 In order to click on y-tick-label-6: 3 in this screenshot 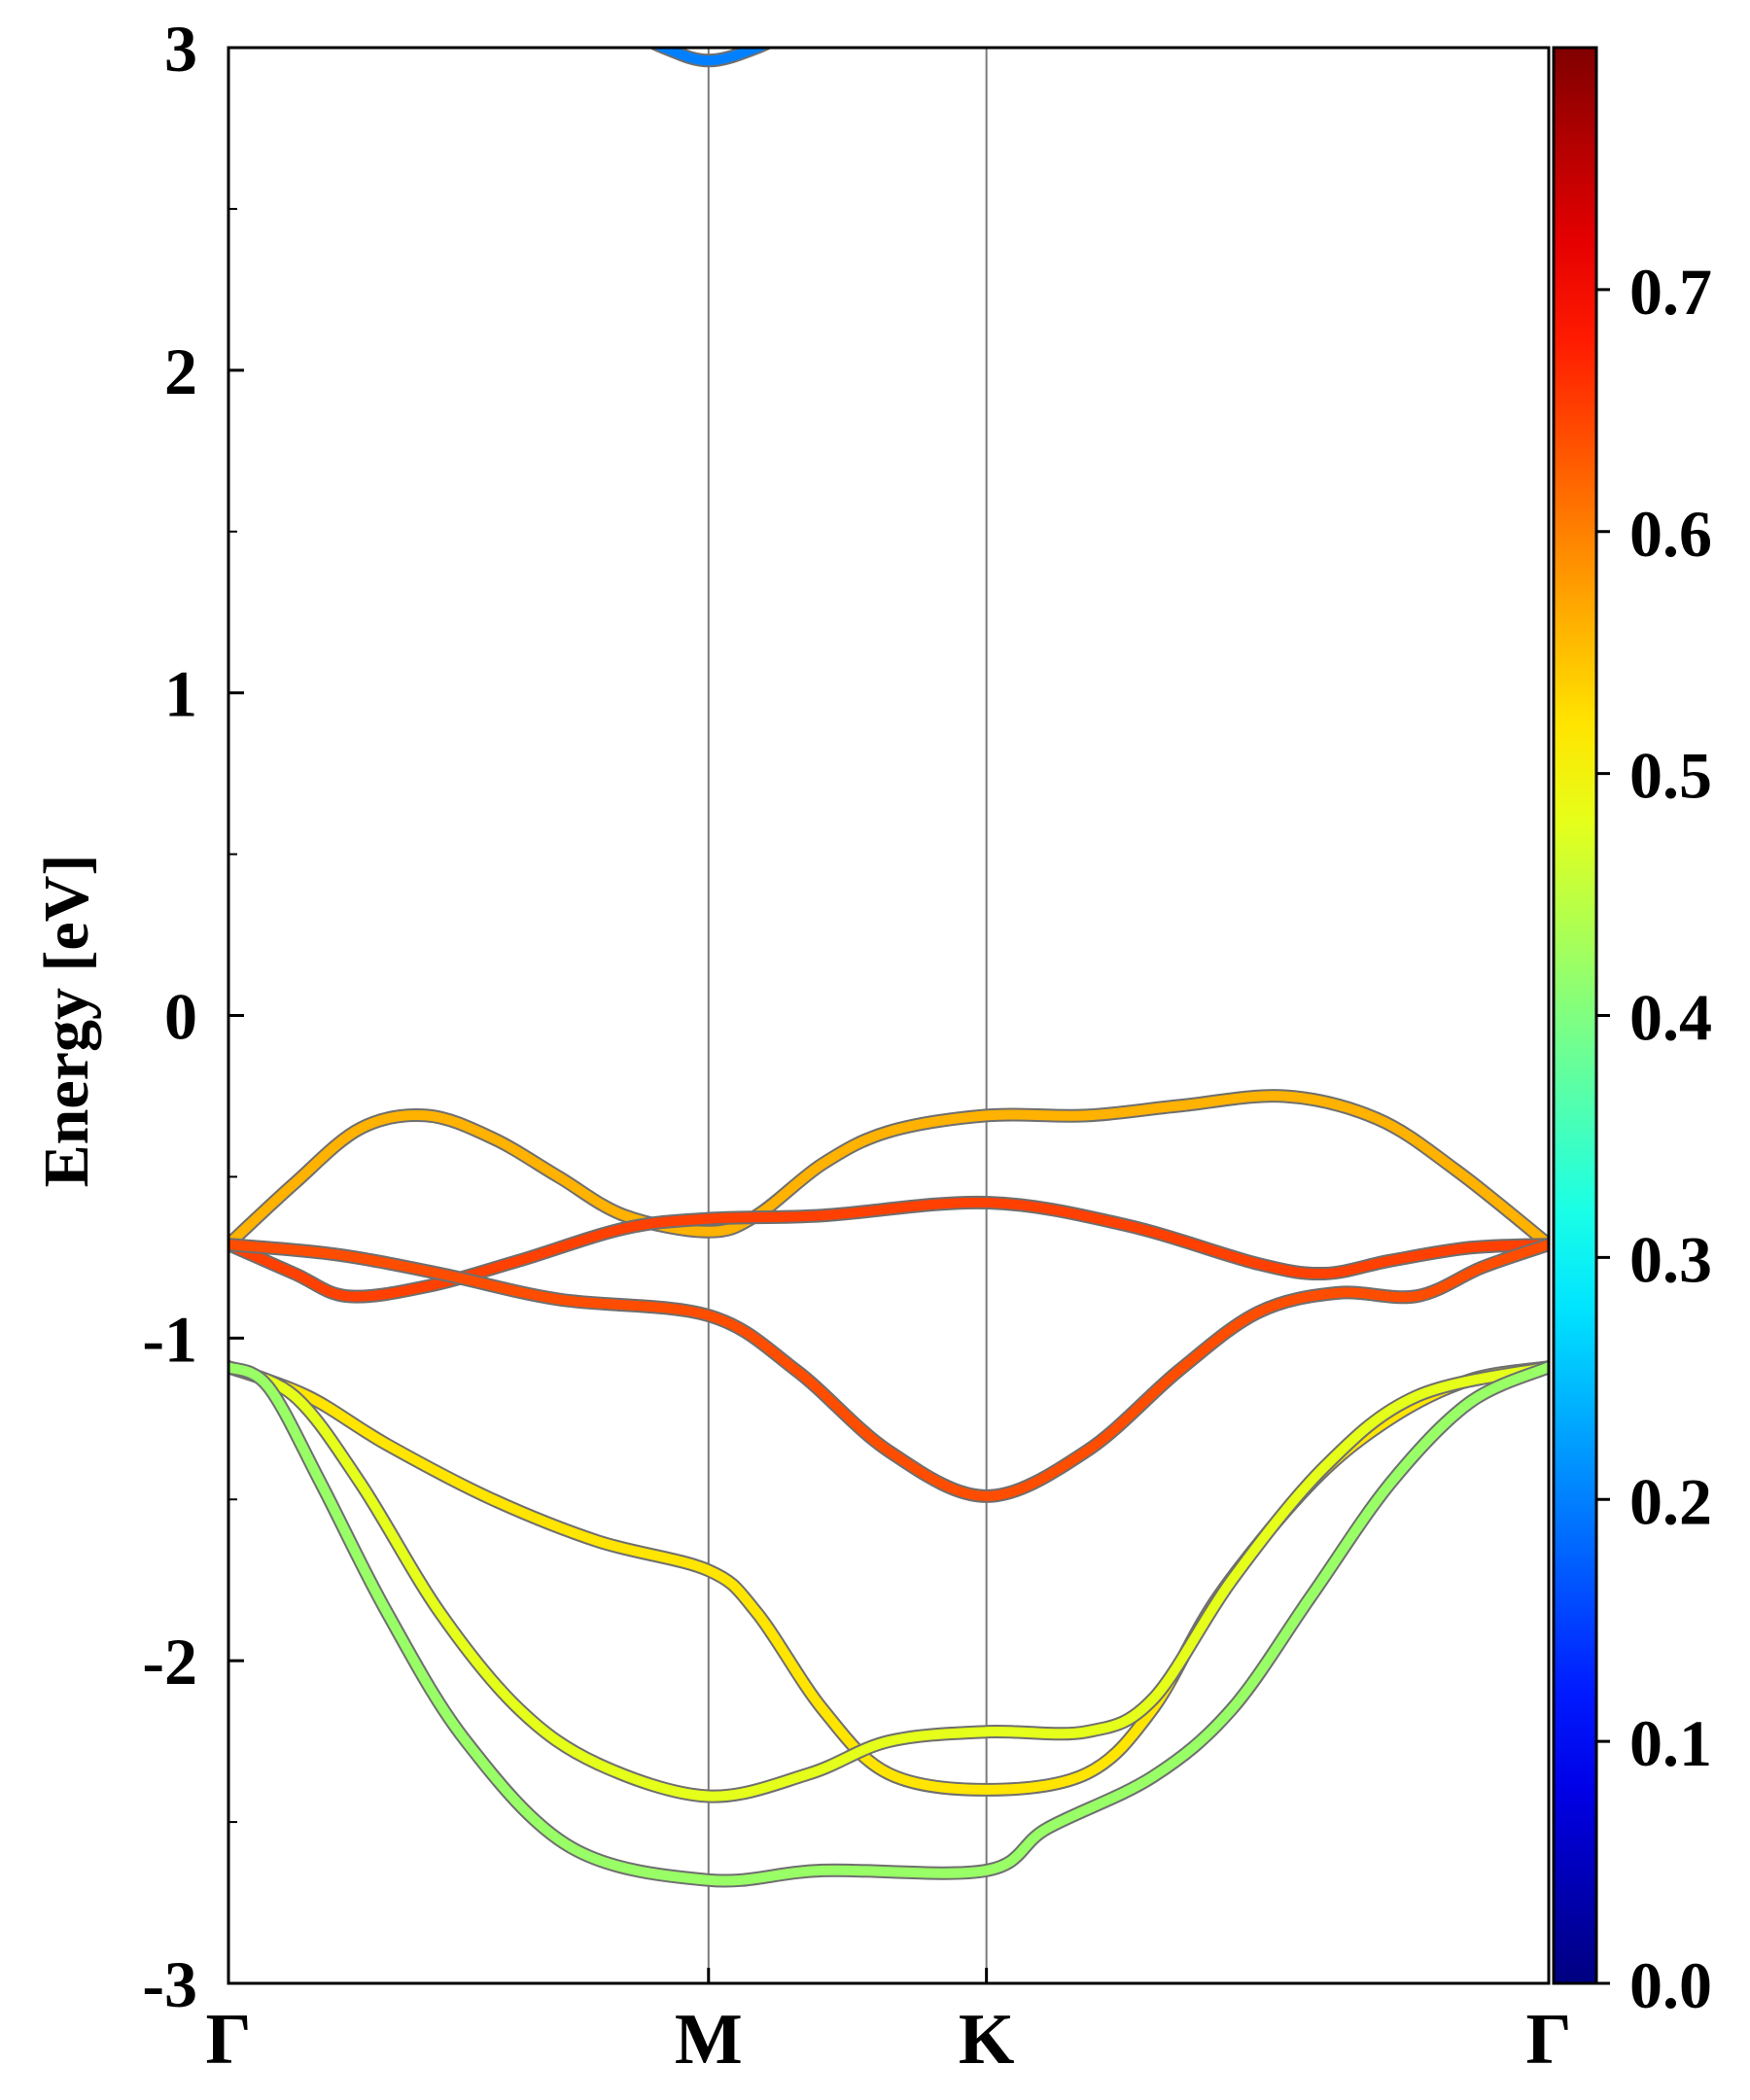, I will do `click(180, 49)`.